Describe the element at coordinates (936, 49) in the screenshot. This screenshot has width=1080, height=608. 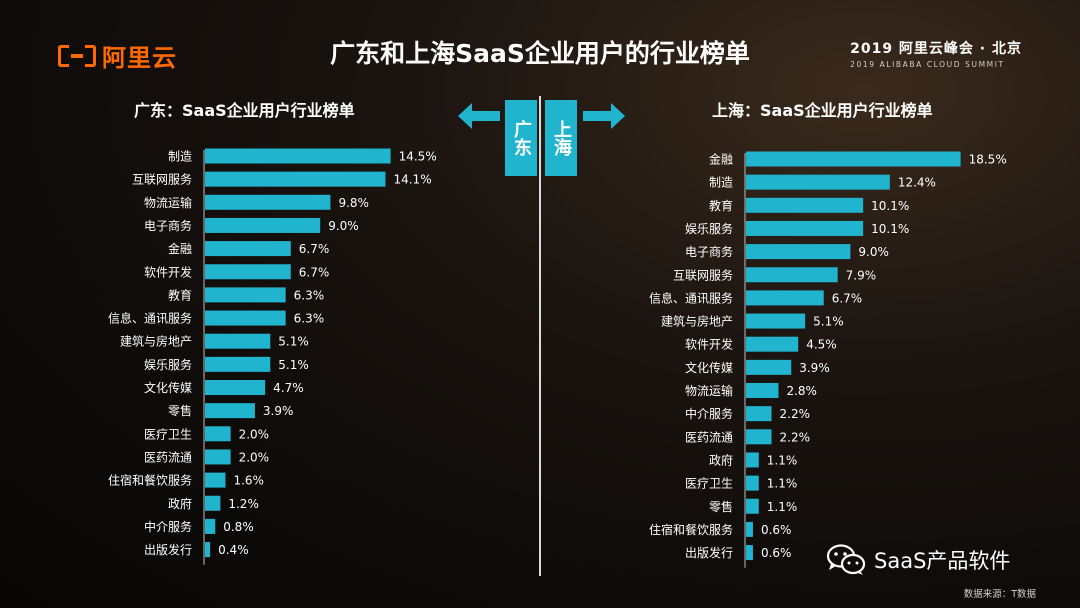
I see `summit-line1: 2019 阿里云峰会 · 北京` at that location.